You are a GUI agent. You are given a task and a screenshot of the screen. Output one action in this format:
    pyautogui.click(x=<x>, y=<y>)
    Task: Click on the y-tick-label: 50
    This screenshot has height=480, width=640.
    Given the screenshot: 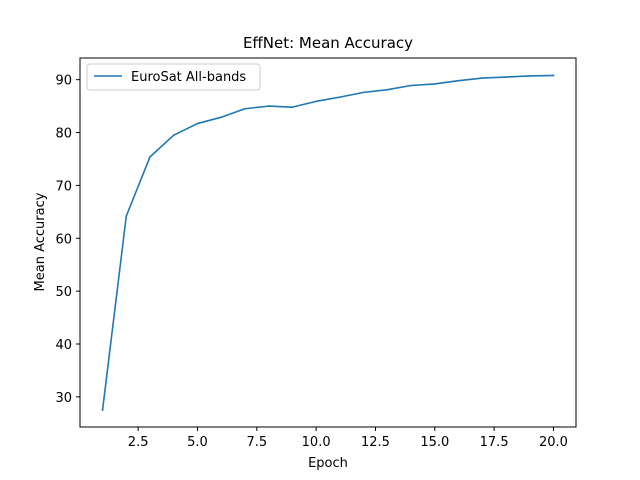 What is the action you would take?
    pyautogui.click(x=63, y=292)
    